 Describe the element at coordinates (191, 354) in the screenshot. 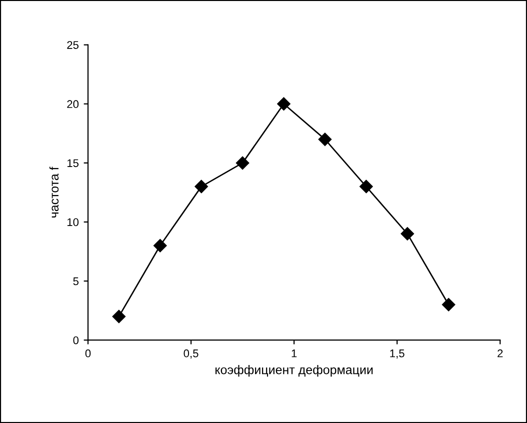

I see `x-tick-label: 0,5` at that location.